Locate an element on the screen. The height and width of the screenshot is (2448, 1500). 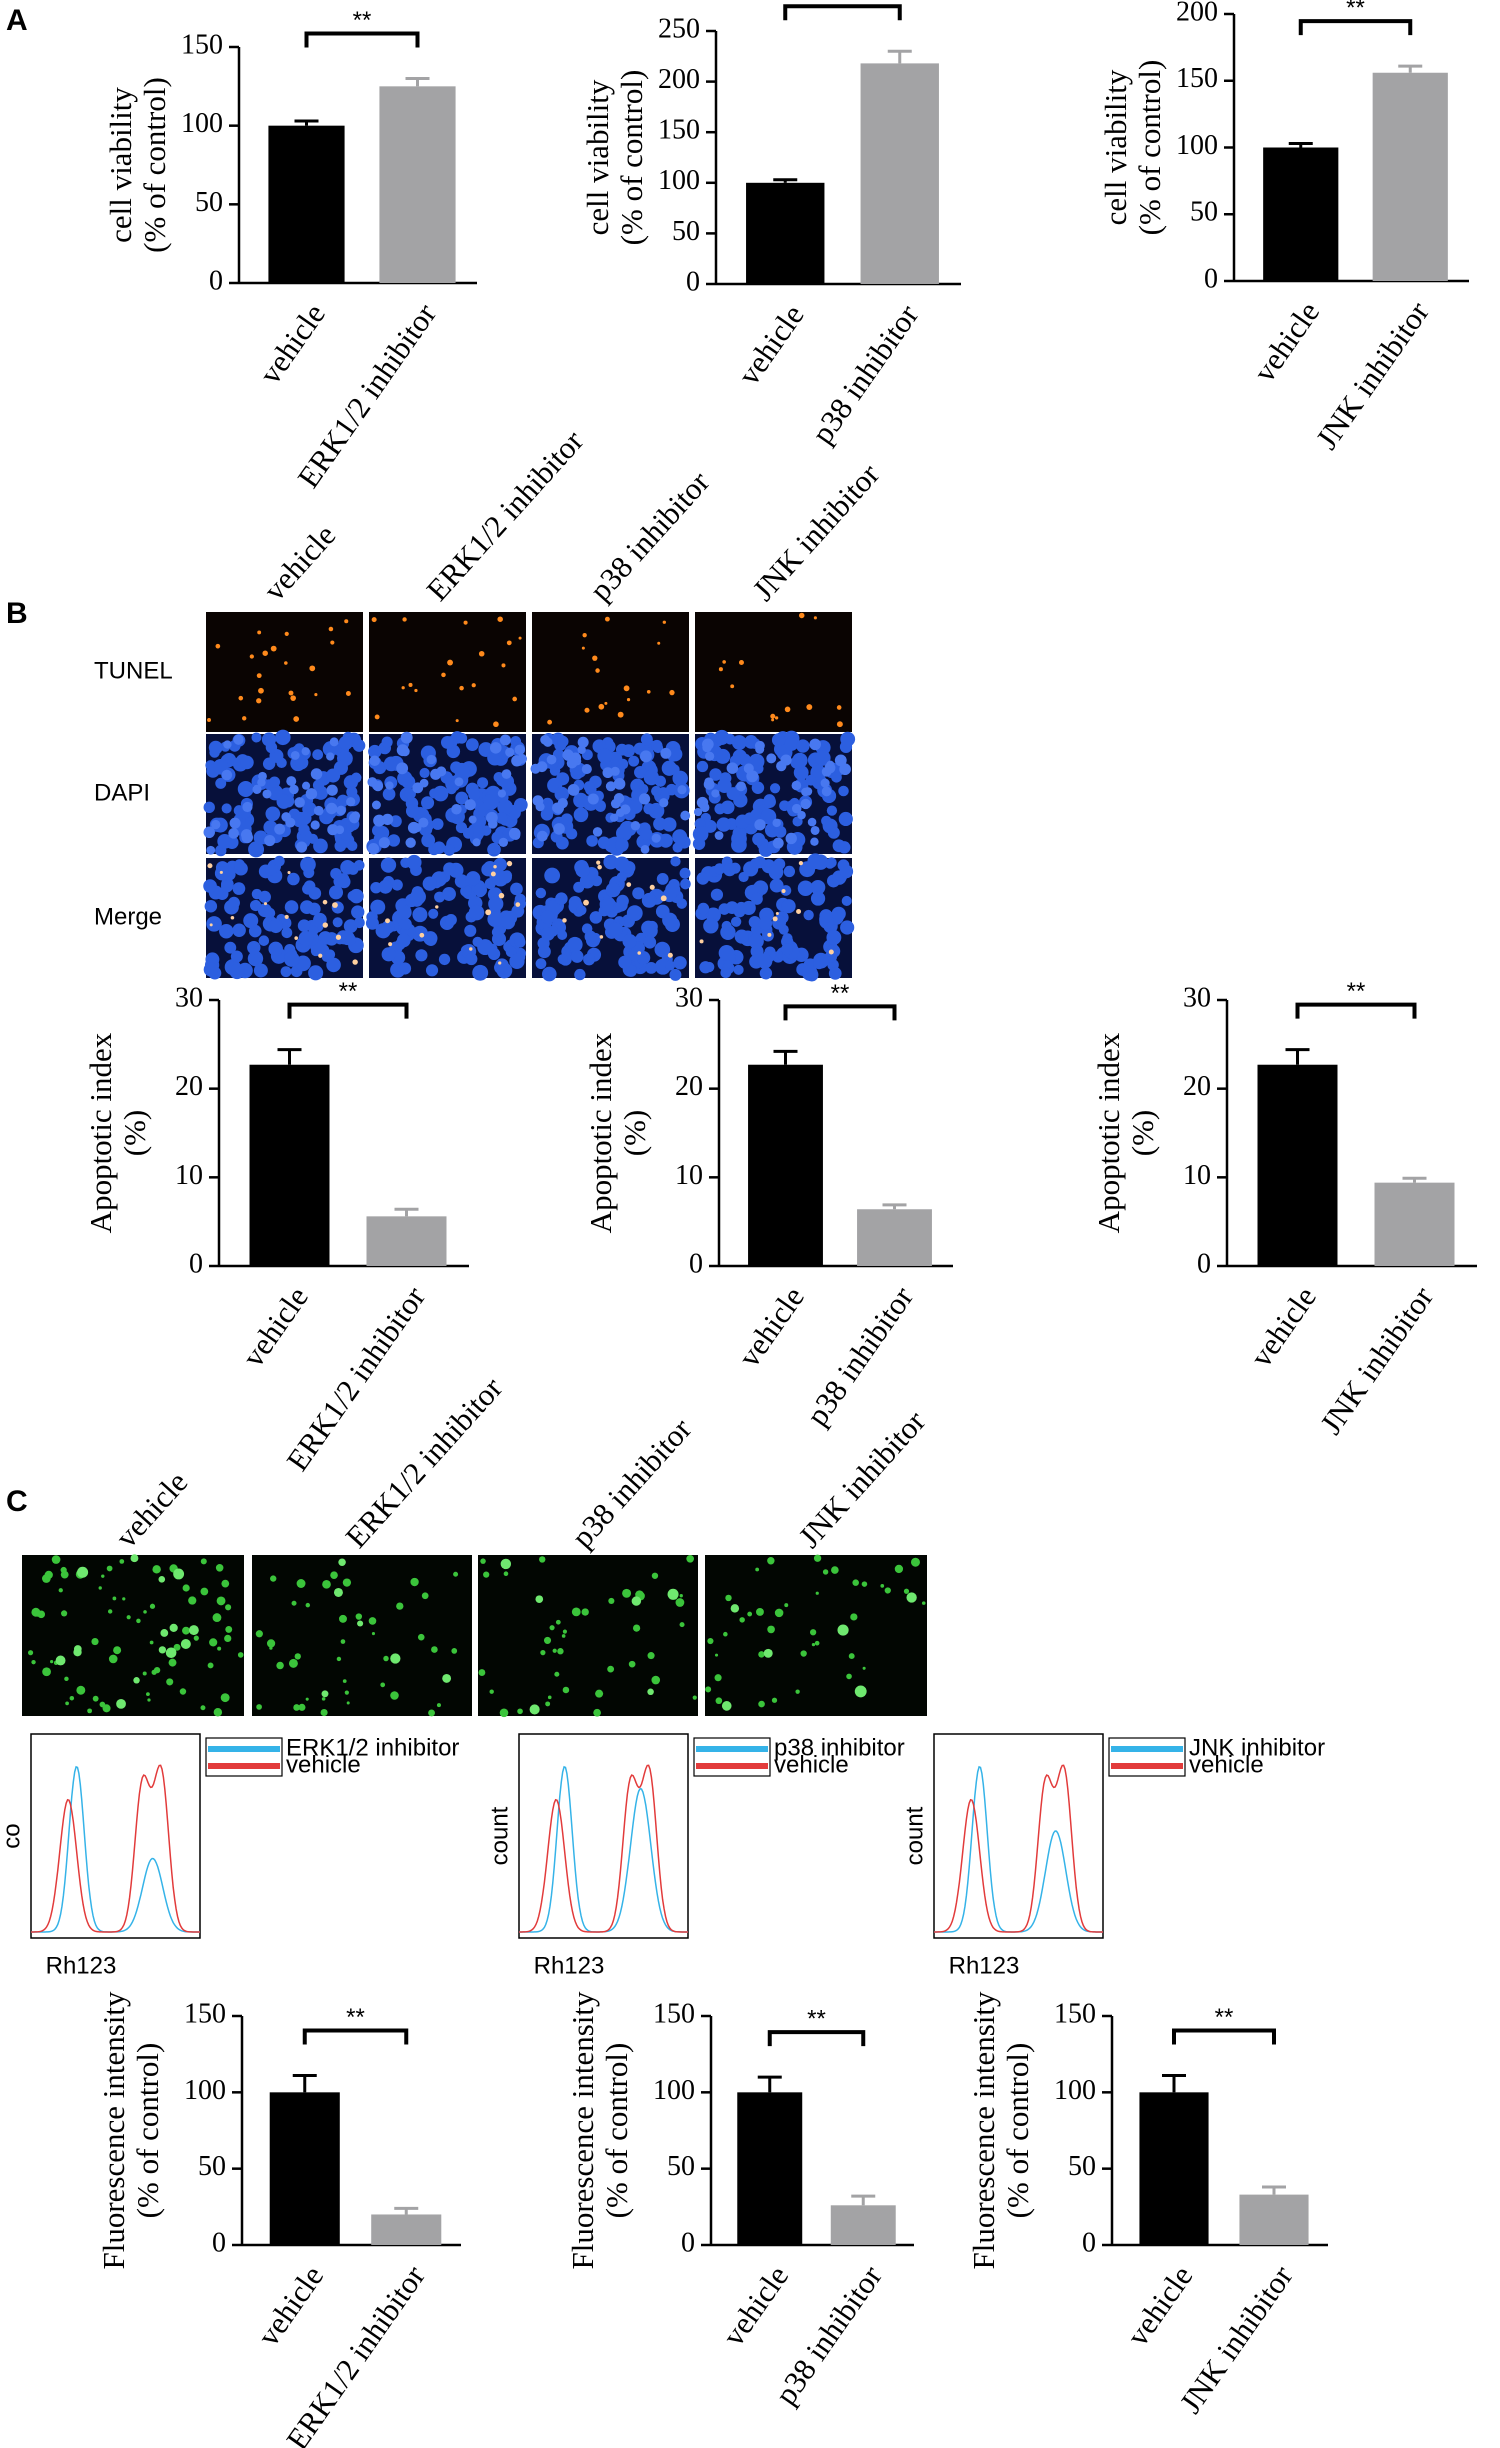
y-axis-label: (%) is located at coordinates (634, 1133).